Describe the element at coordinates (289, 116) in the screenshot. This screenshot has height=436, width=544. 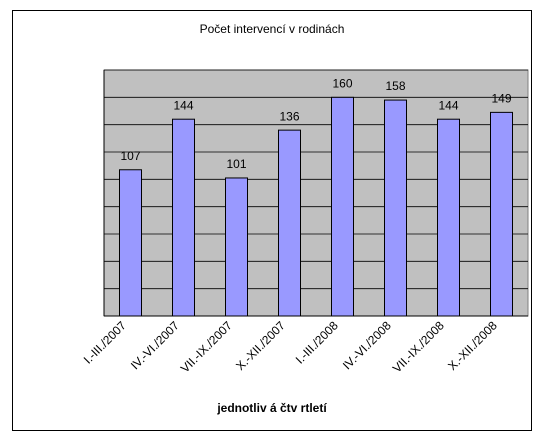
I see `data-label: 136` at that location.